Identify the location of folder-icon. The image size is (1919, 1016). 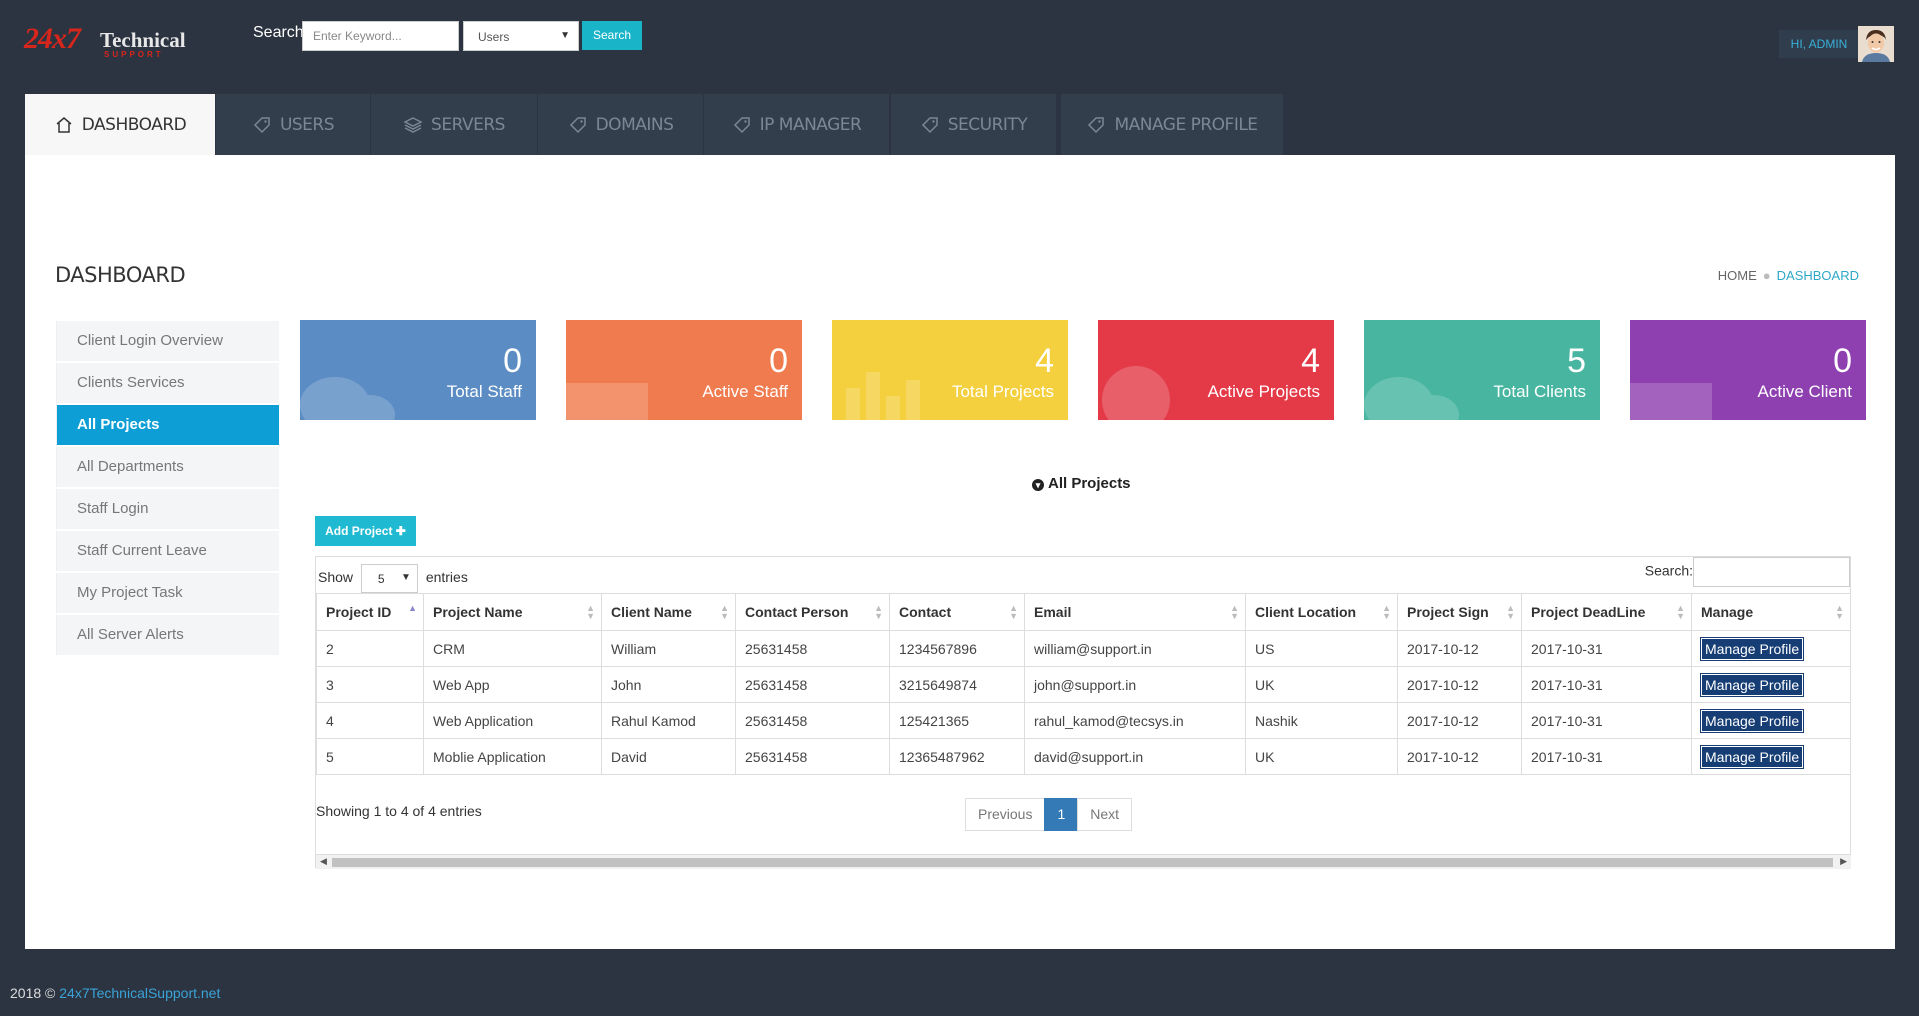
(1671, 401).